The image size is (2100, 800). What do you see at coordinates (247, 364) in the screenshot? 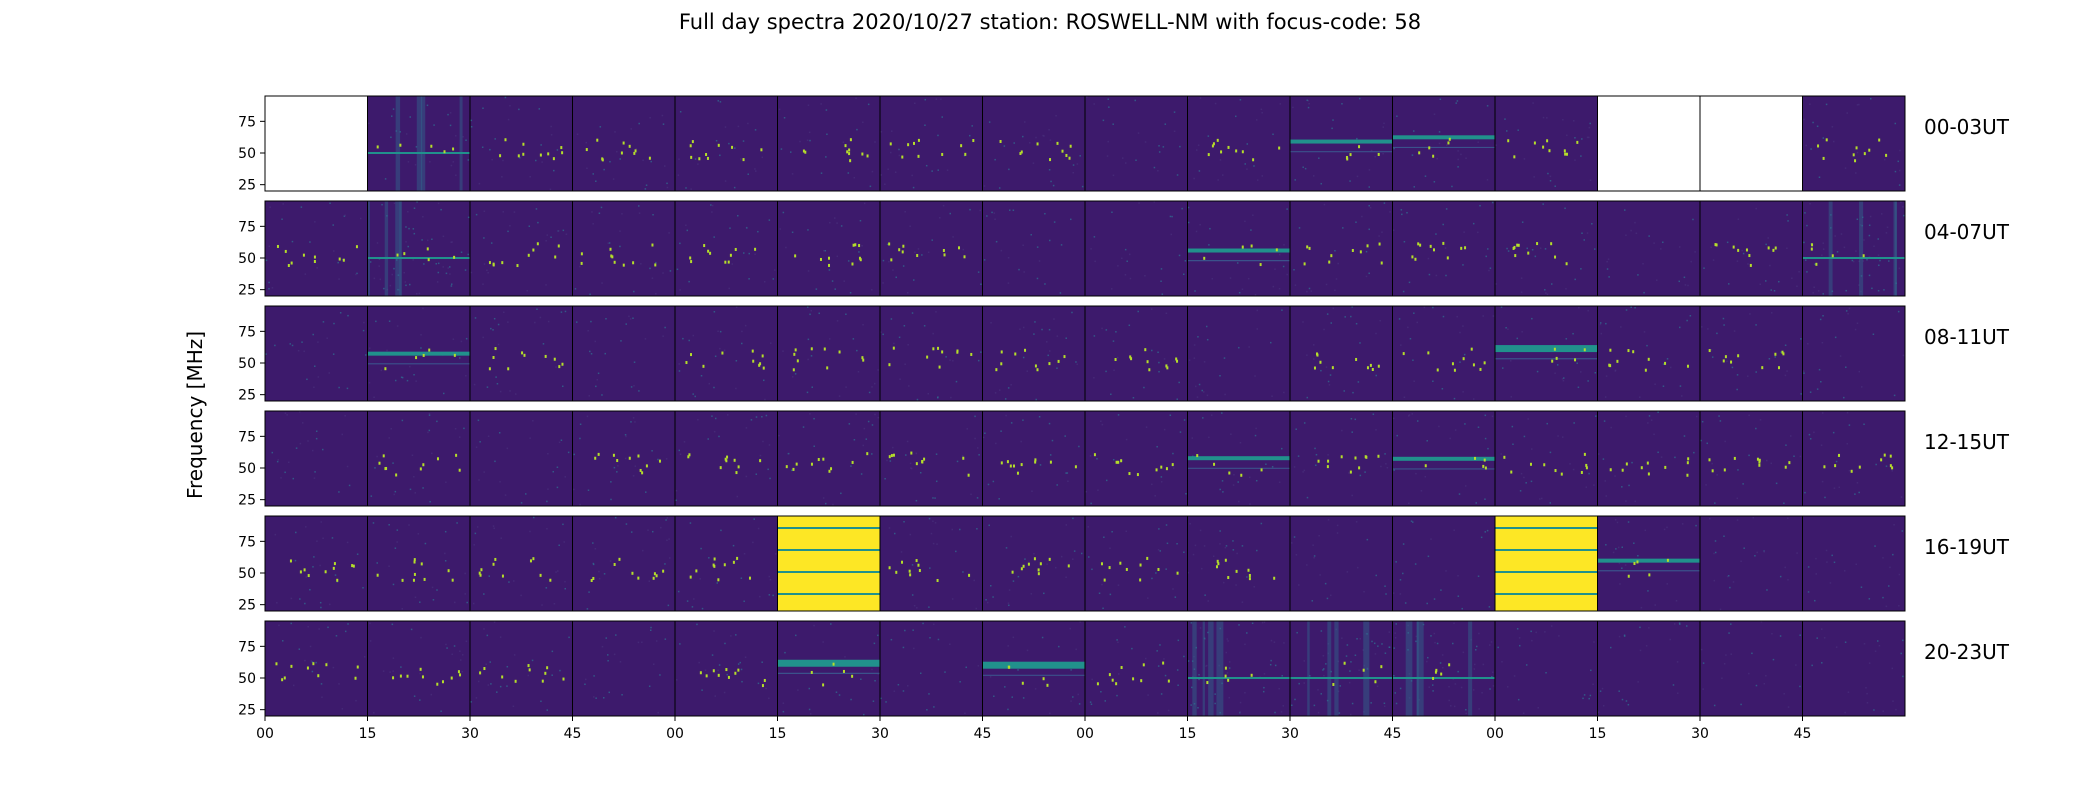
I see `y-tick-label: 50` at bounding box center [247, 364].